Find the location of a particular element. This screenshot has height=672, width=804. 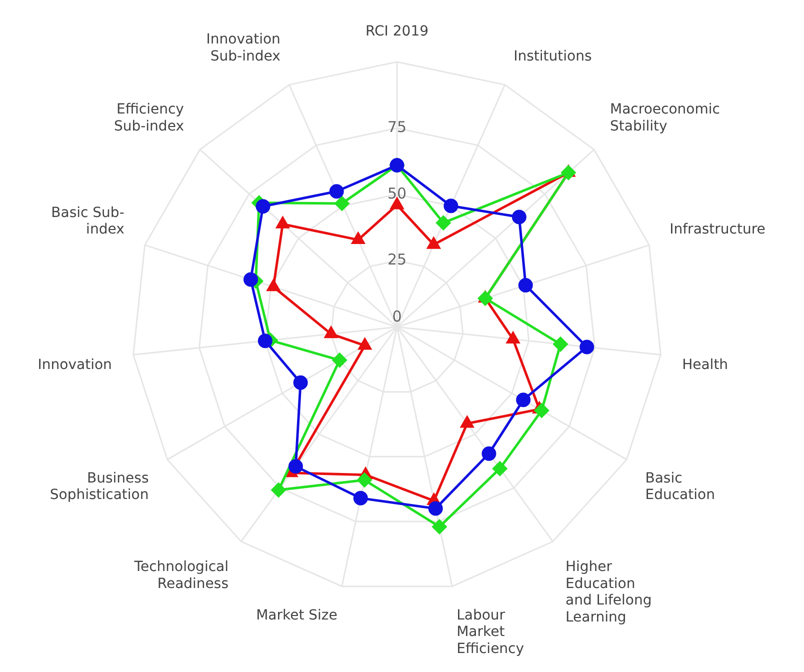

spoke-label: Innovation Sub-index is located at coordinates (243, 48).